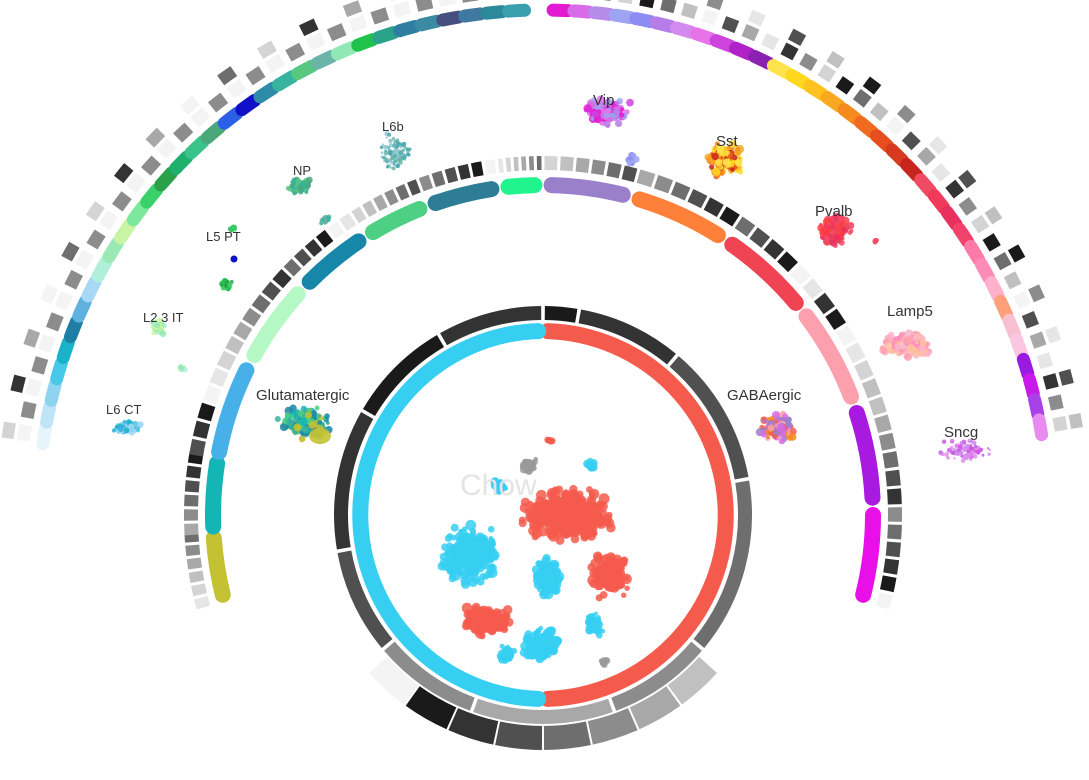  I want to click on root-gray-segment, so click(543, 711).